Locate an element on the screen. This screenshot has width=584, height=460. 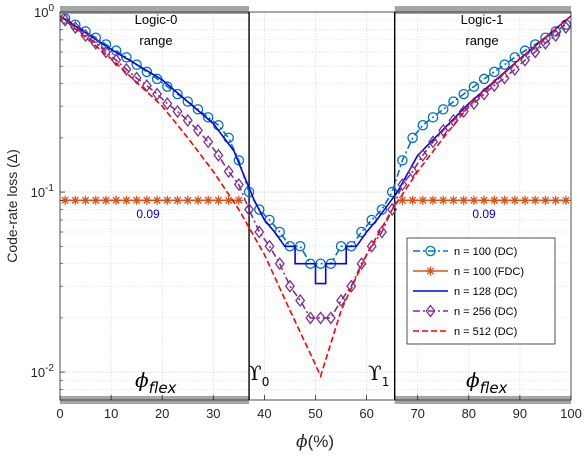
value-label-left: 0.09 is located at coordinates (148, 214).